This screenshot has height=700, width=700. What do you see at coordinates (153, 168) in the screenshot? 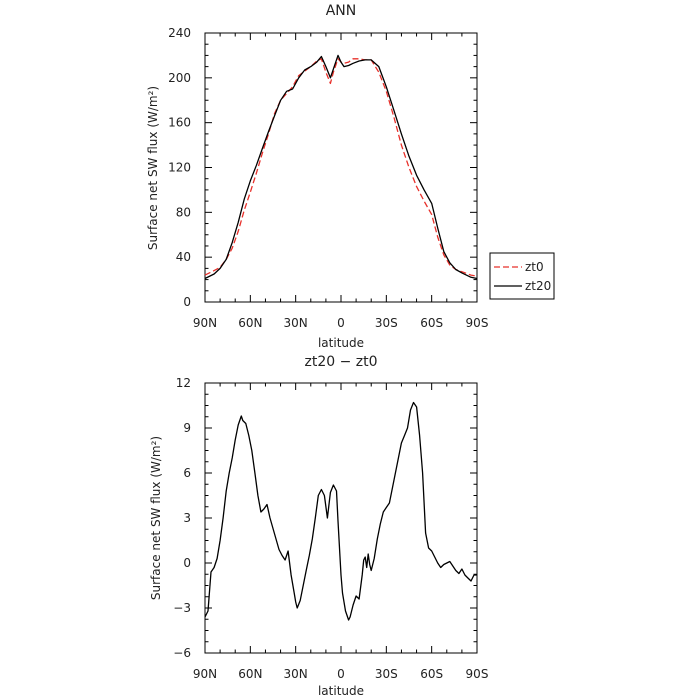
I see `top-y-axis-label: Surface net SW flux (W/m²)` at bounding box center [153, 168].